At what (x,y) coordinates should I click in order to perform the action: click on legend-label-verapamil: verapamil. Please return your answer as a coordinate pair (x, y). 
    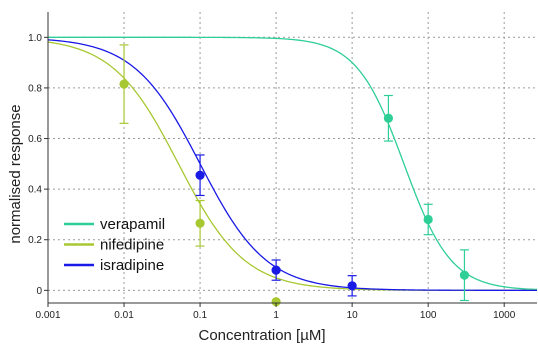
    Looking at the image, I should click on (132, 224).